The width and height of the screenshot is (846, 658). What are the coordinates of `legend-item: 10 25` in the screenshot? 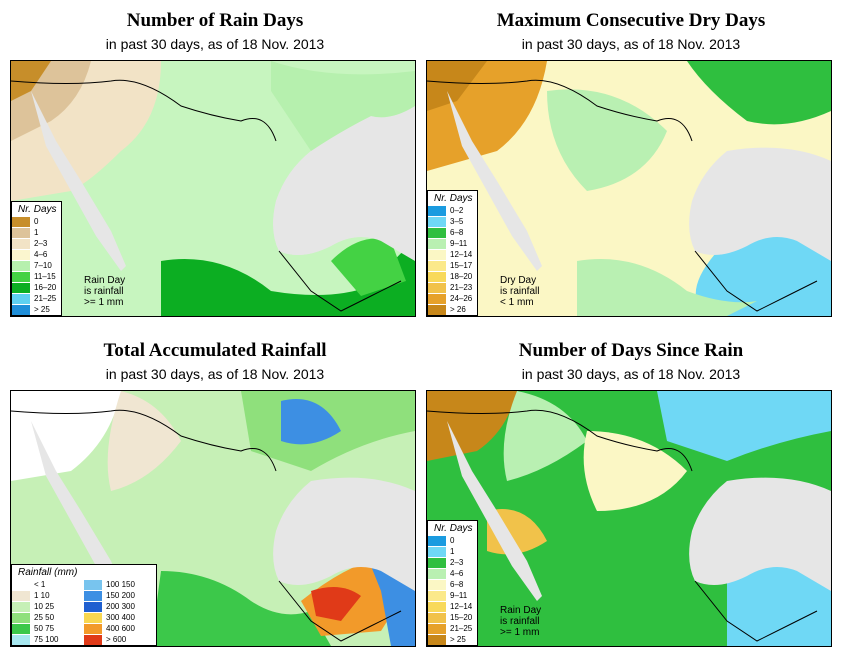 It's located at (48, 606).